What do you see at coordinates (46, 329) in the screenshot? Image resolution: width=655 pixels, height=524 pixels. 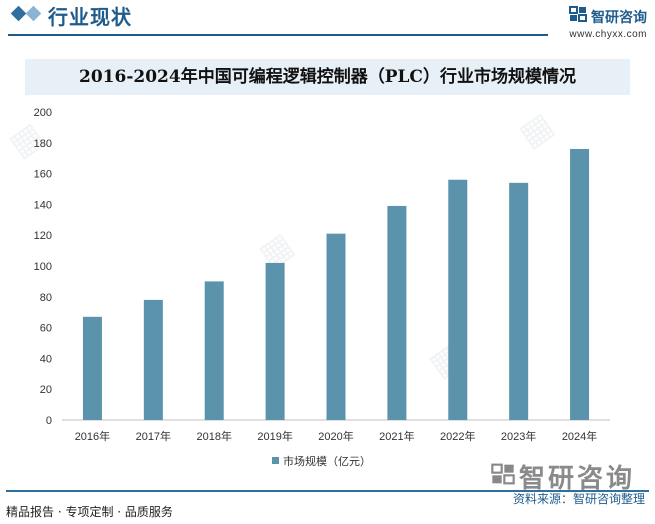 I see `y-tick-label: 60` at bounding box center [46, 329].